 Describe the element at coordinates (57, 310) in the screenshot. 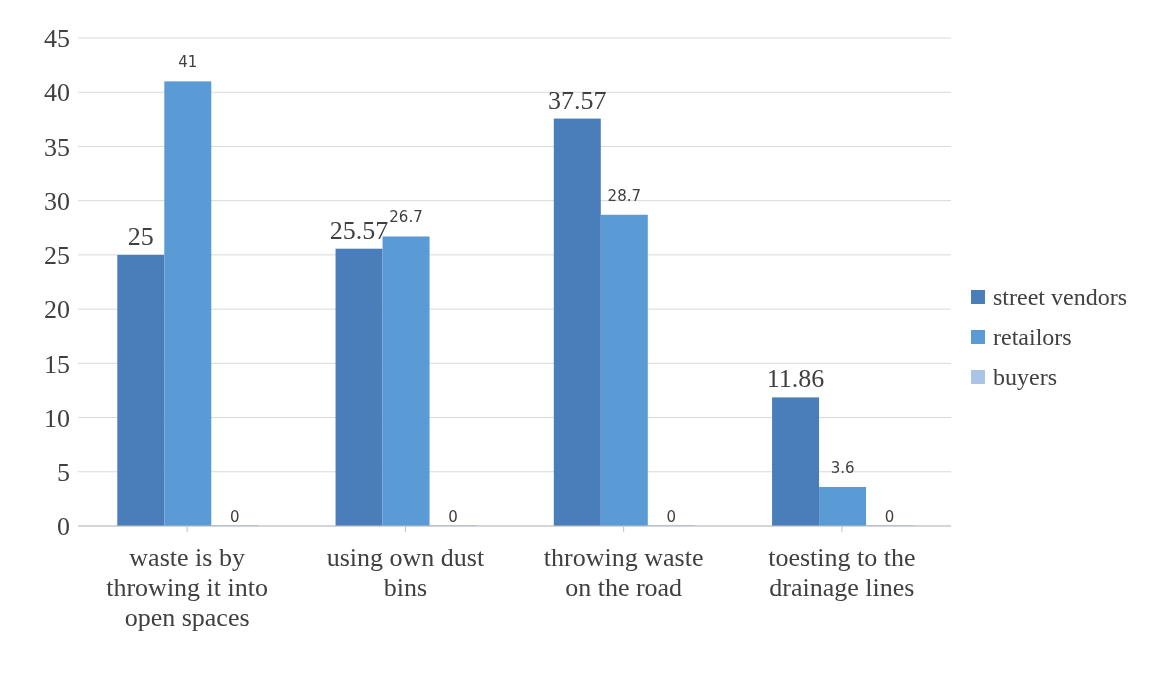

I see `y-tick-label: 20` at that location.